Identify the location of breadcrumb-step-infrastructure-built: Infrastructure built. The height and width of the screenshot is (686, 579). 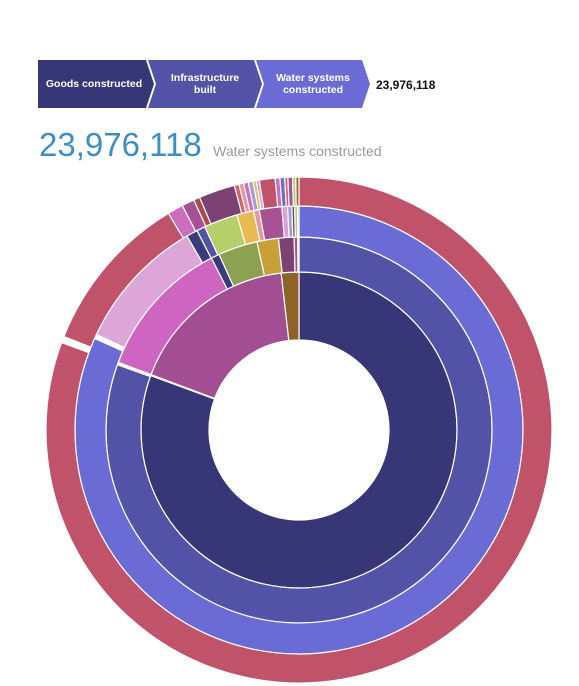
(205, 84).